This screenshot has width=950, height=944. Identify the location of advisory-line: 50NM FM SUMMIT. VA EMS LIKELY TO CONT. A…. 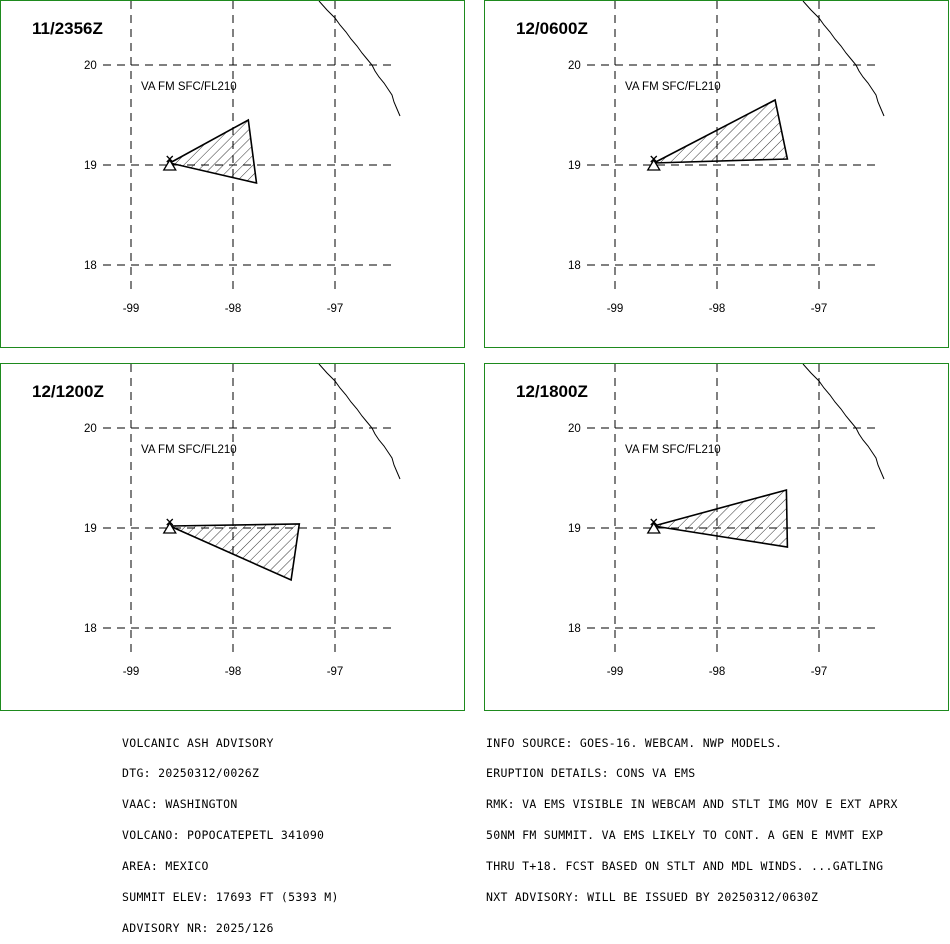
(685, 835).